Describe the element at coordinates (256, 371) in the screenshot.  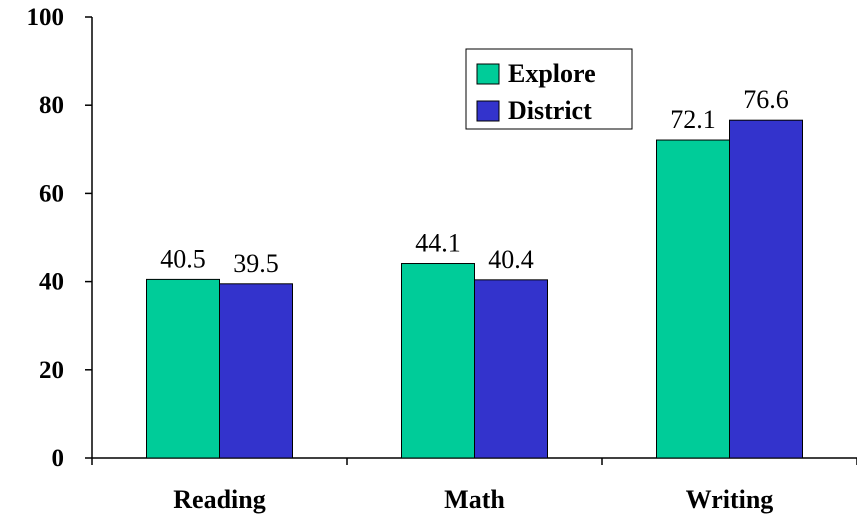
I see `bar-district-reading` at that location.